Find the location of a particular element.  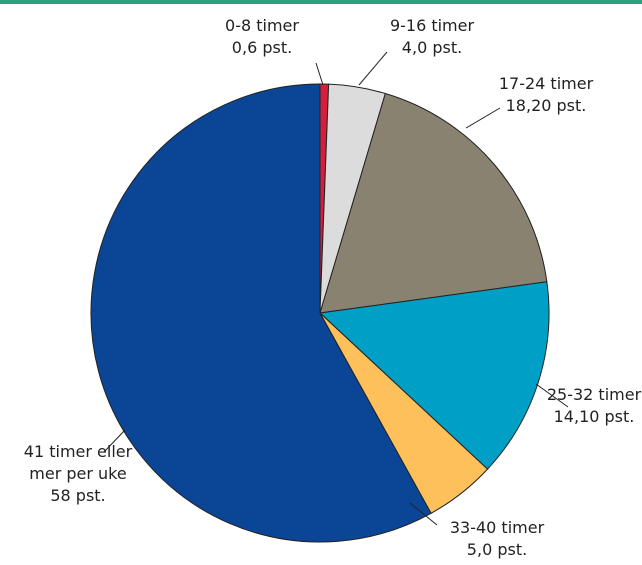

slice-label-line: mer per uke is located at coordinates (77, 473).